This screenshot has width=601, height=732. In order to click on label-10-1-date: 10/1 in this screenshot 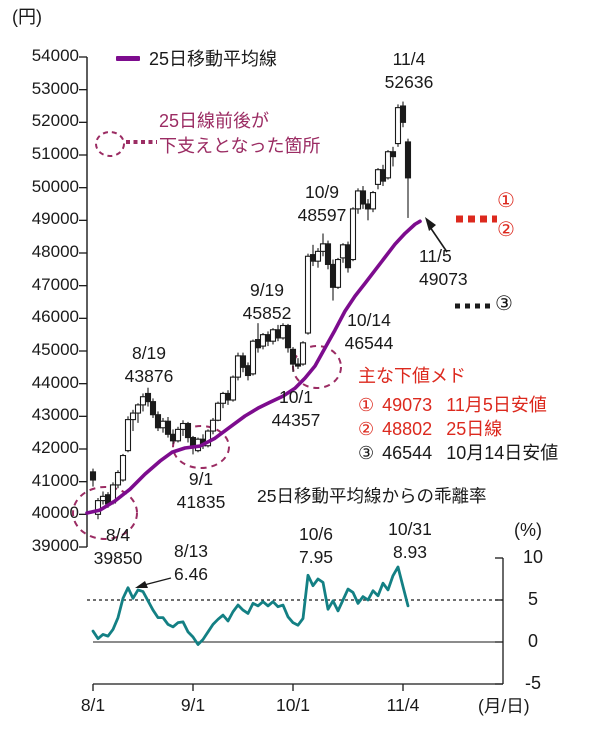, I will do `click(296, 397)`.